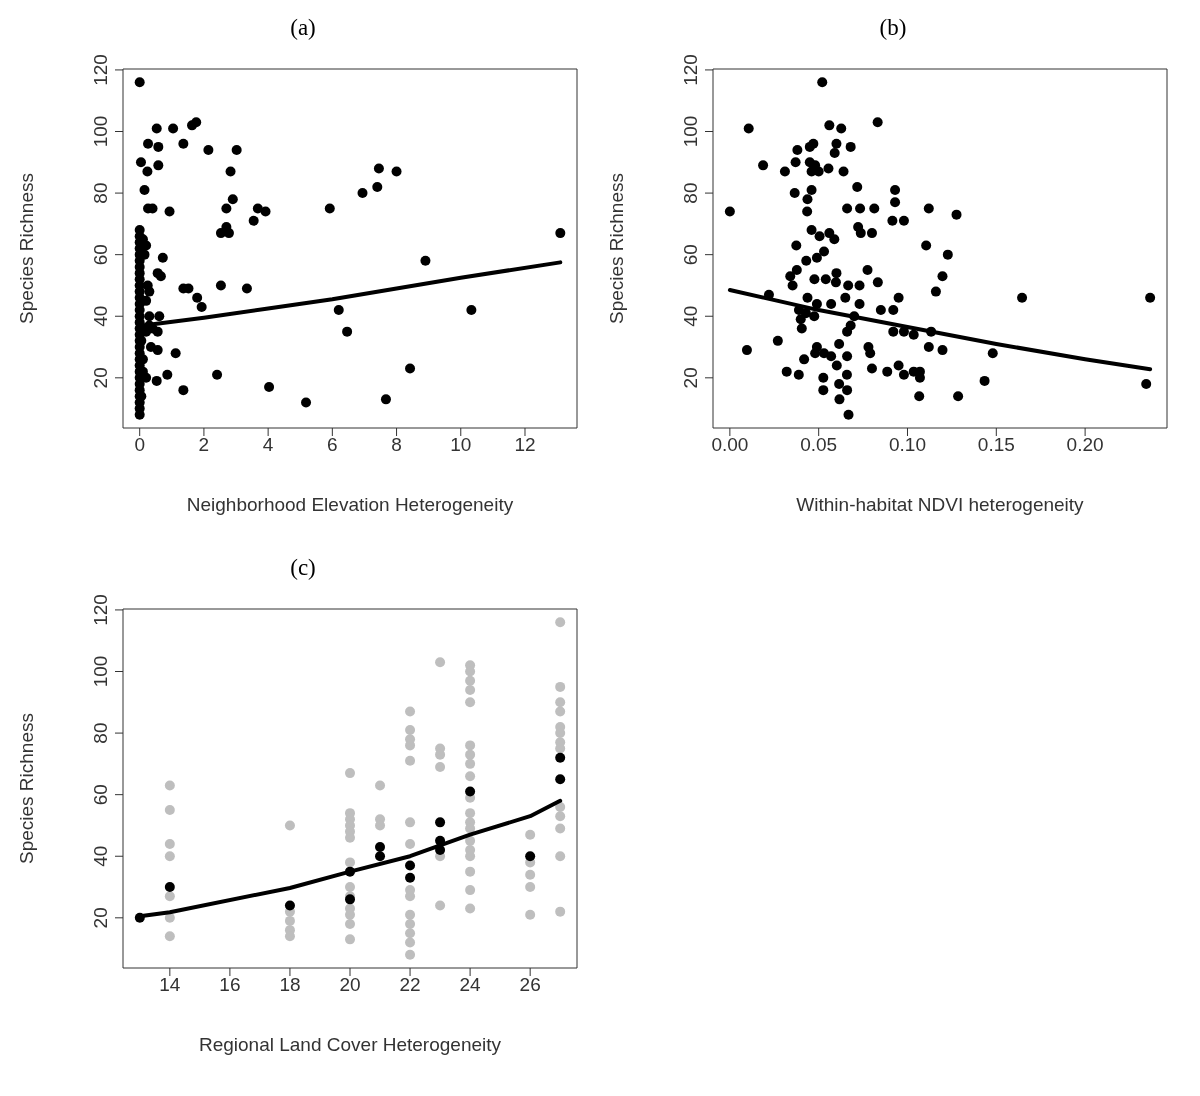 Image resolution: width=1200 pixels, height=1096 pixels. What do you see at coordinates (940, 504) in the screenshot?
I see `x-axis-title: Within-habitat NDVI heterogeneity` at bounding box center [940, 504].